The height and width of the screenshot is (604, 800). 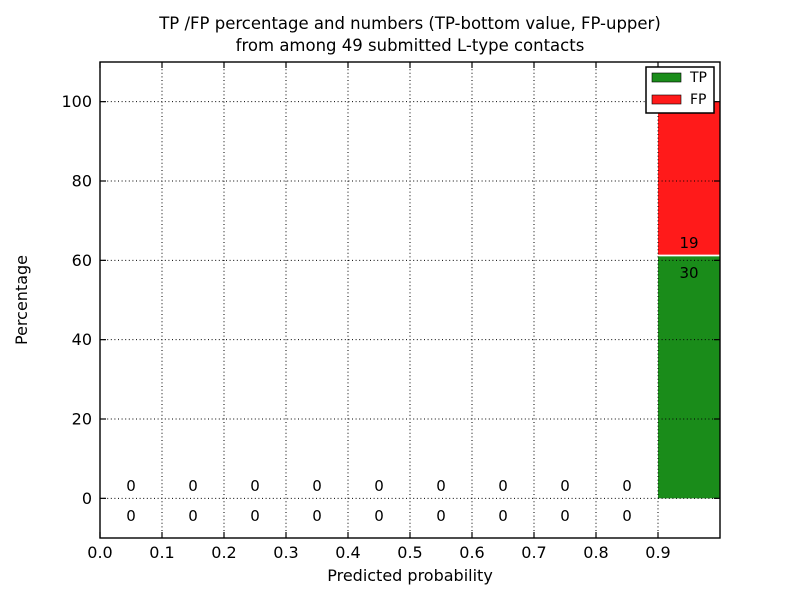 I want to click on x-tick-label: 0.9, so click(x=657, y=552).